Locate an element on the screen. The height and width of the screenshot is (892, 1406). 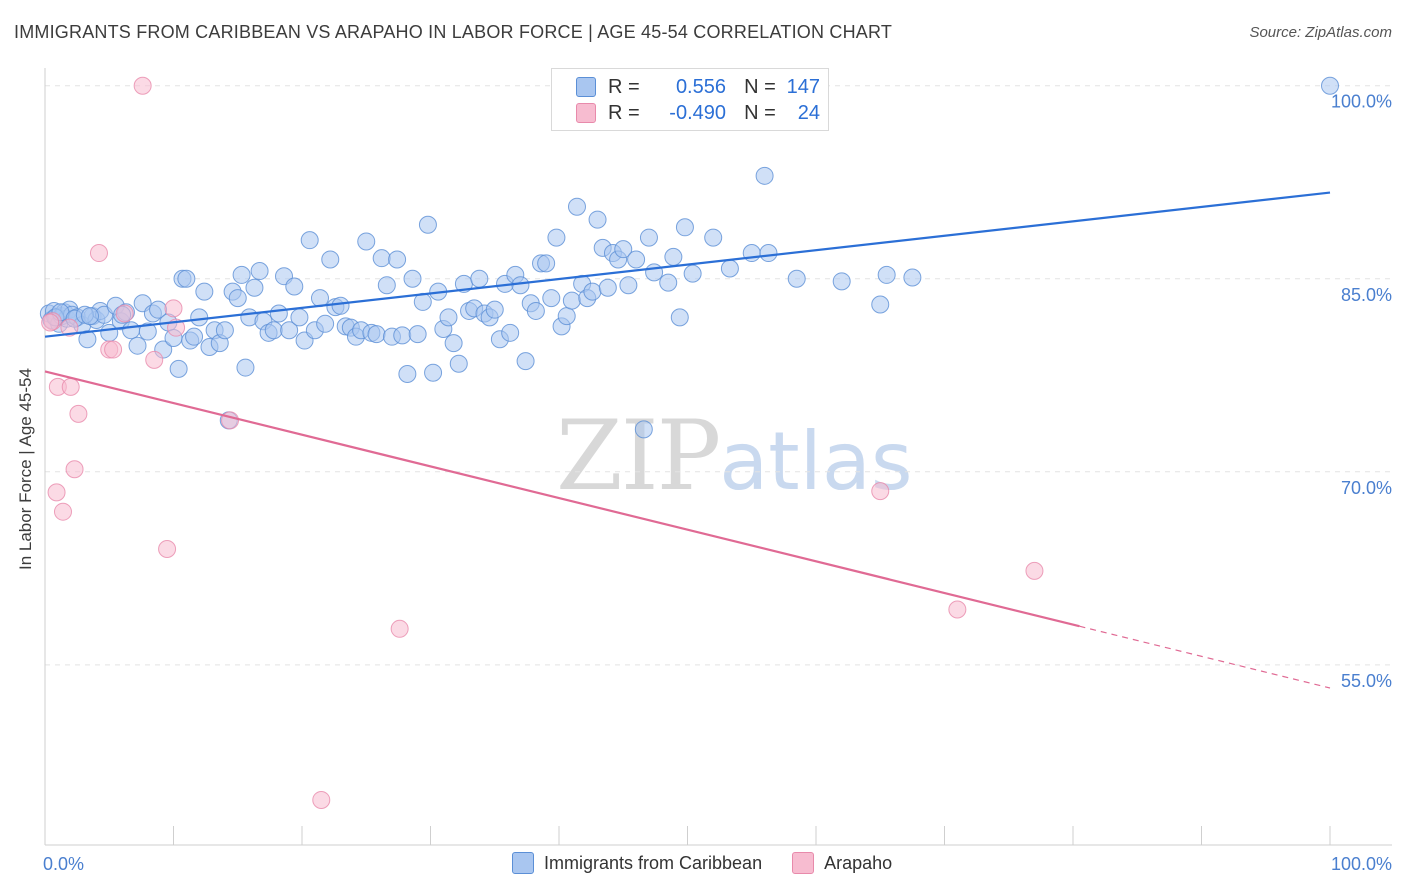
legend-label: Immigrants from Caribbean is located at coordinates (653, 862).